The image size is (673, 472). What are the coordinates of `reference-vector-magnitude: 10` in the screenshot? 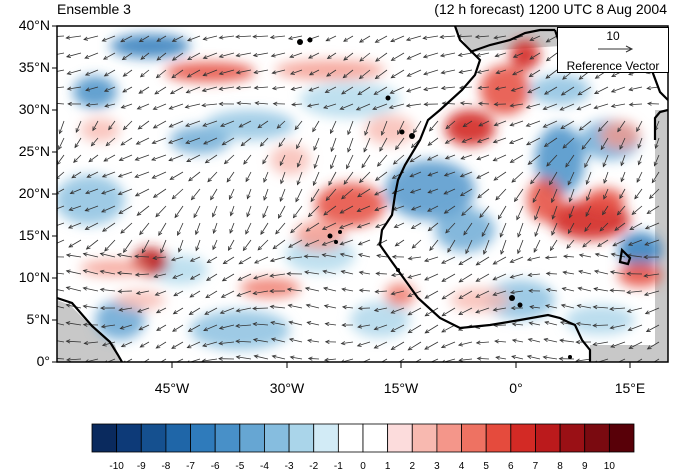 It's located at (613, 36).